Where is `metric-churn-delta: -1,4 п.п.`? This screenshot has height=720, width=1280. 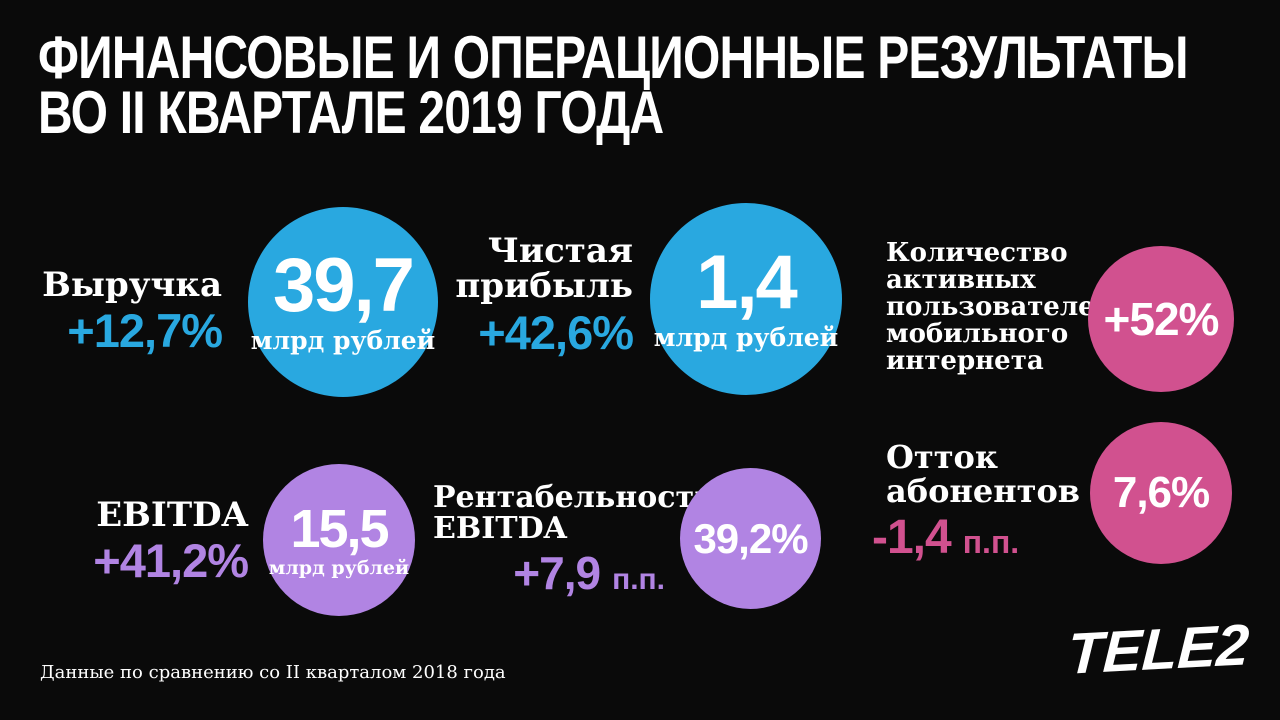 metric-churn-delta: -1,4 п.п. is located at coordinates (977, 540).